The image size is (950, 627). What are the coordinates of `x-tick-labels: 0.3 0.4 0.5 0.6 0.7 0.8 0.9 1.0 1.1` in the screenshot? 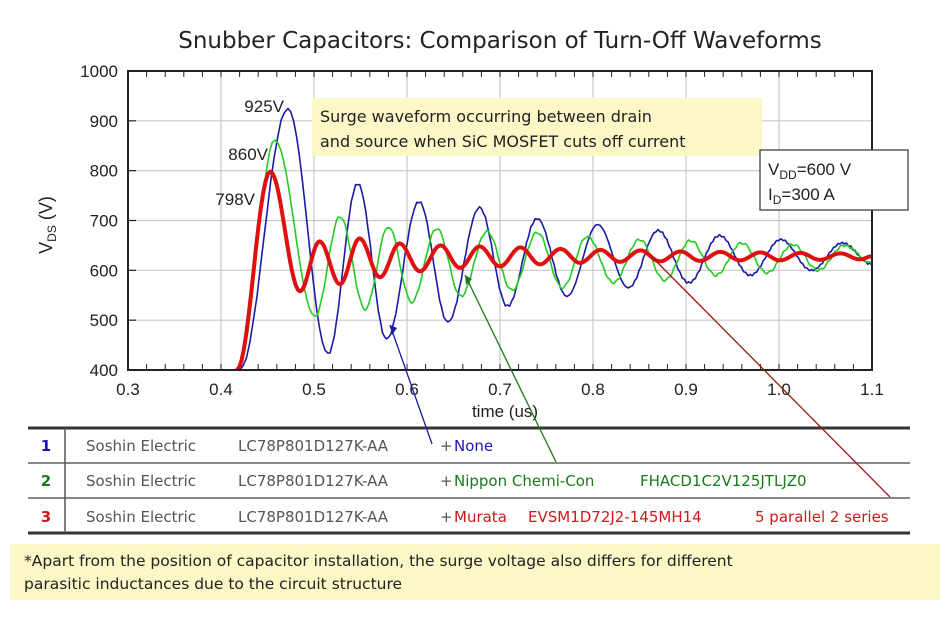 It's located at (500, 389).